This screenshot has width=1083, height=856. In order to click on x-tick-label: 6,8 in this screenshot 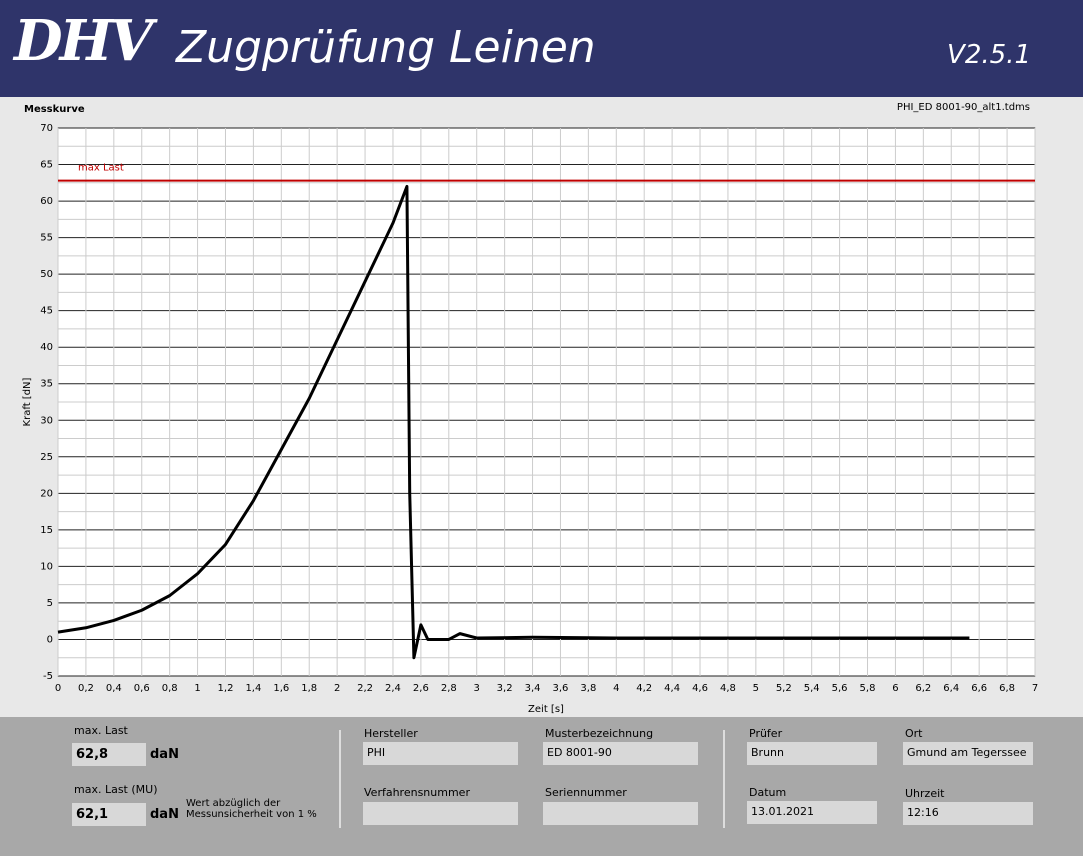, I will do `click(1007, 688)`.